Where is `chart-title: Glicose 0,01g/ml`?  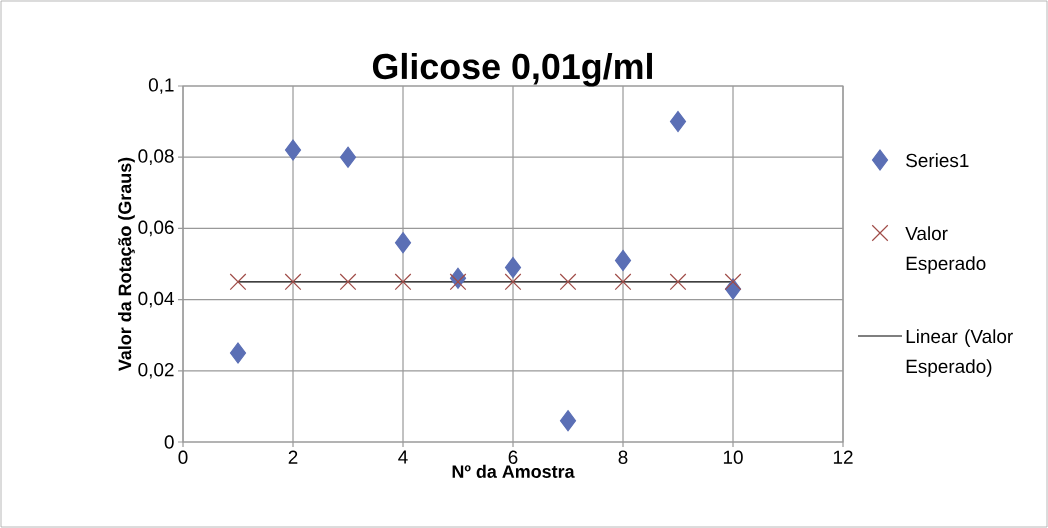
chart-title: Glicose 0,01g/ml is located at coordinates (512, 69).